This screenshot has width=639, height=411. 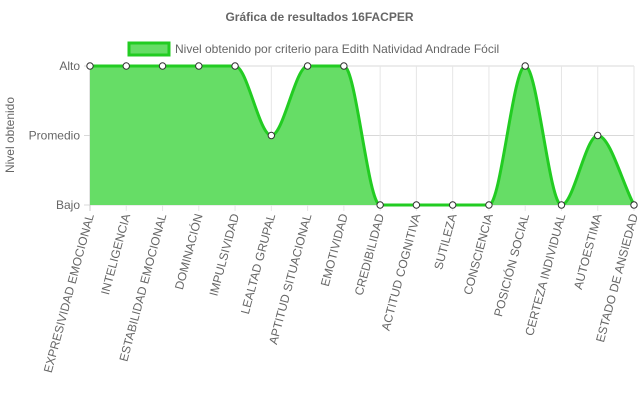 I want to click on x-tick-label: ACTITUD COGNITIVA, so click(x=401, y=272).